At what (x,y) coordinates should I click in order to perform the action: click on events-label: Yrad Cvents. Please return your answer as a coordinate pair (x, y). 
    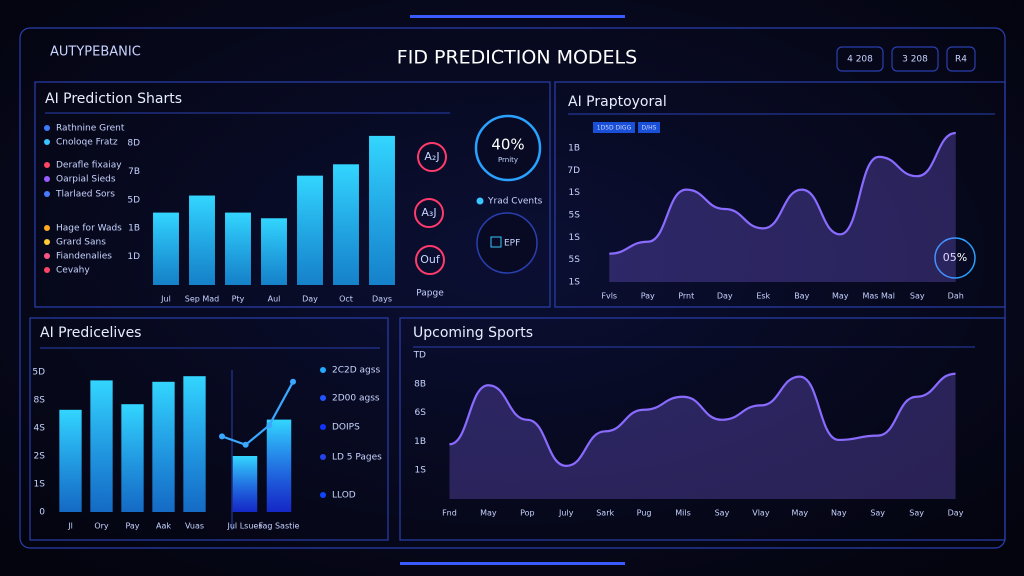
    Looking at the image, I should click on (515, 202).